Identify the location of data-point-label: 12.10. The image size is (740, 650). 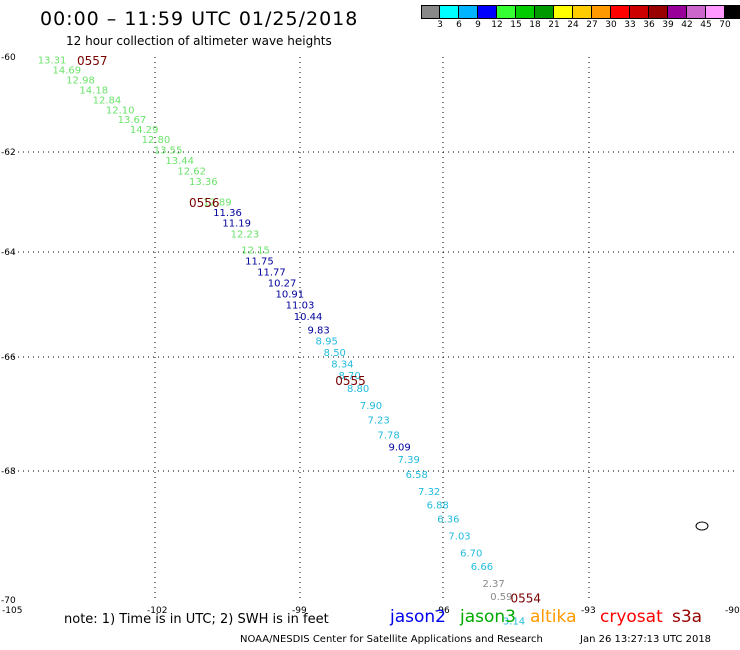
(120, 110).